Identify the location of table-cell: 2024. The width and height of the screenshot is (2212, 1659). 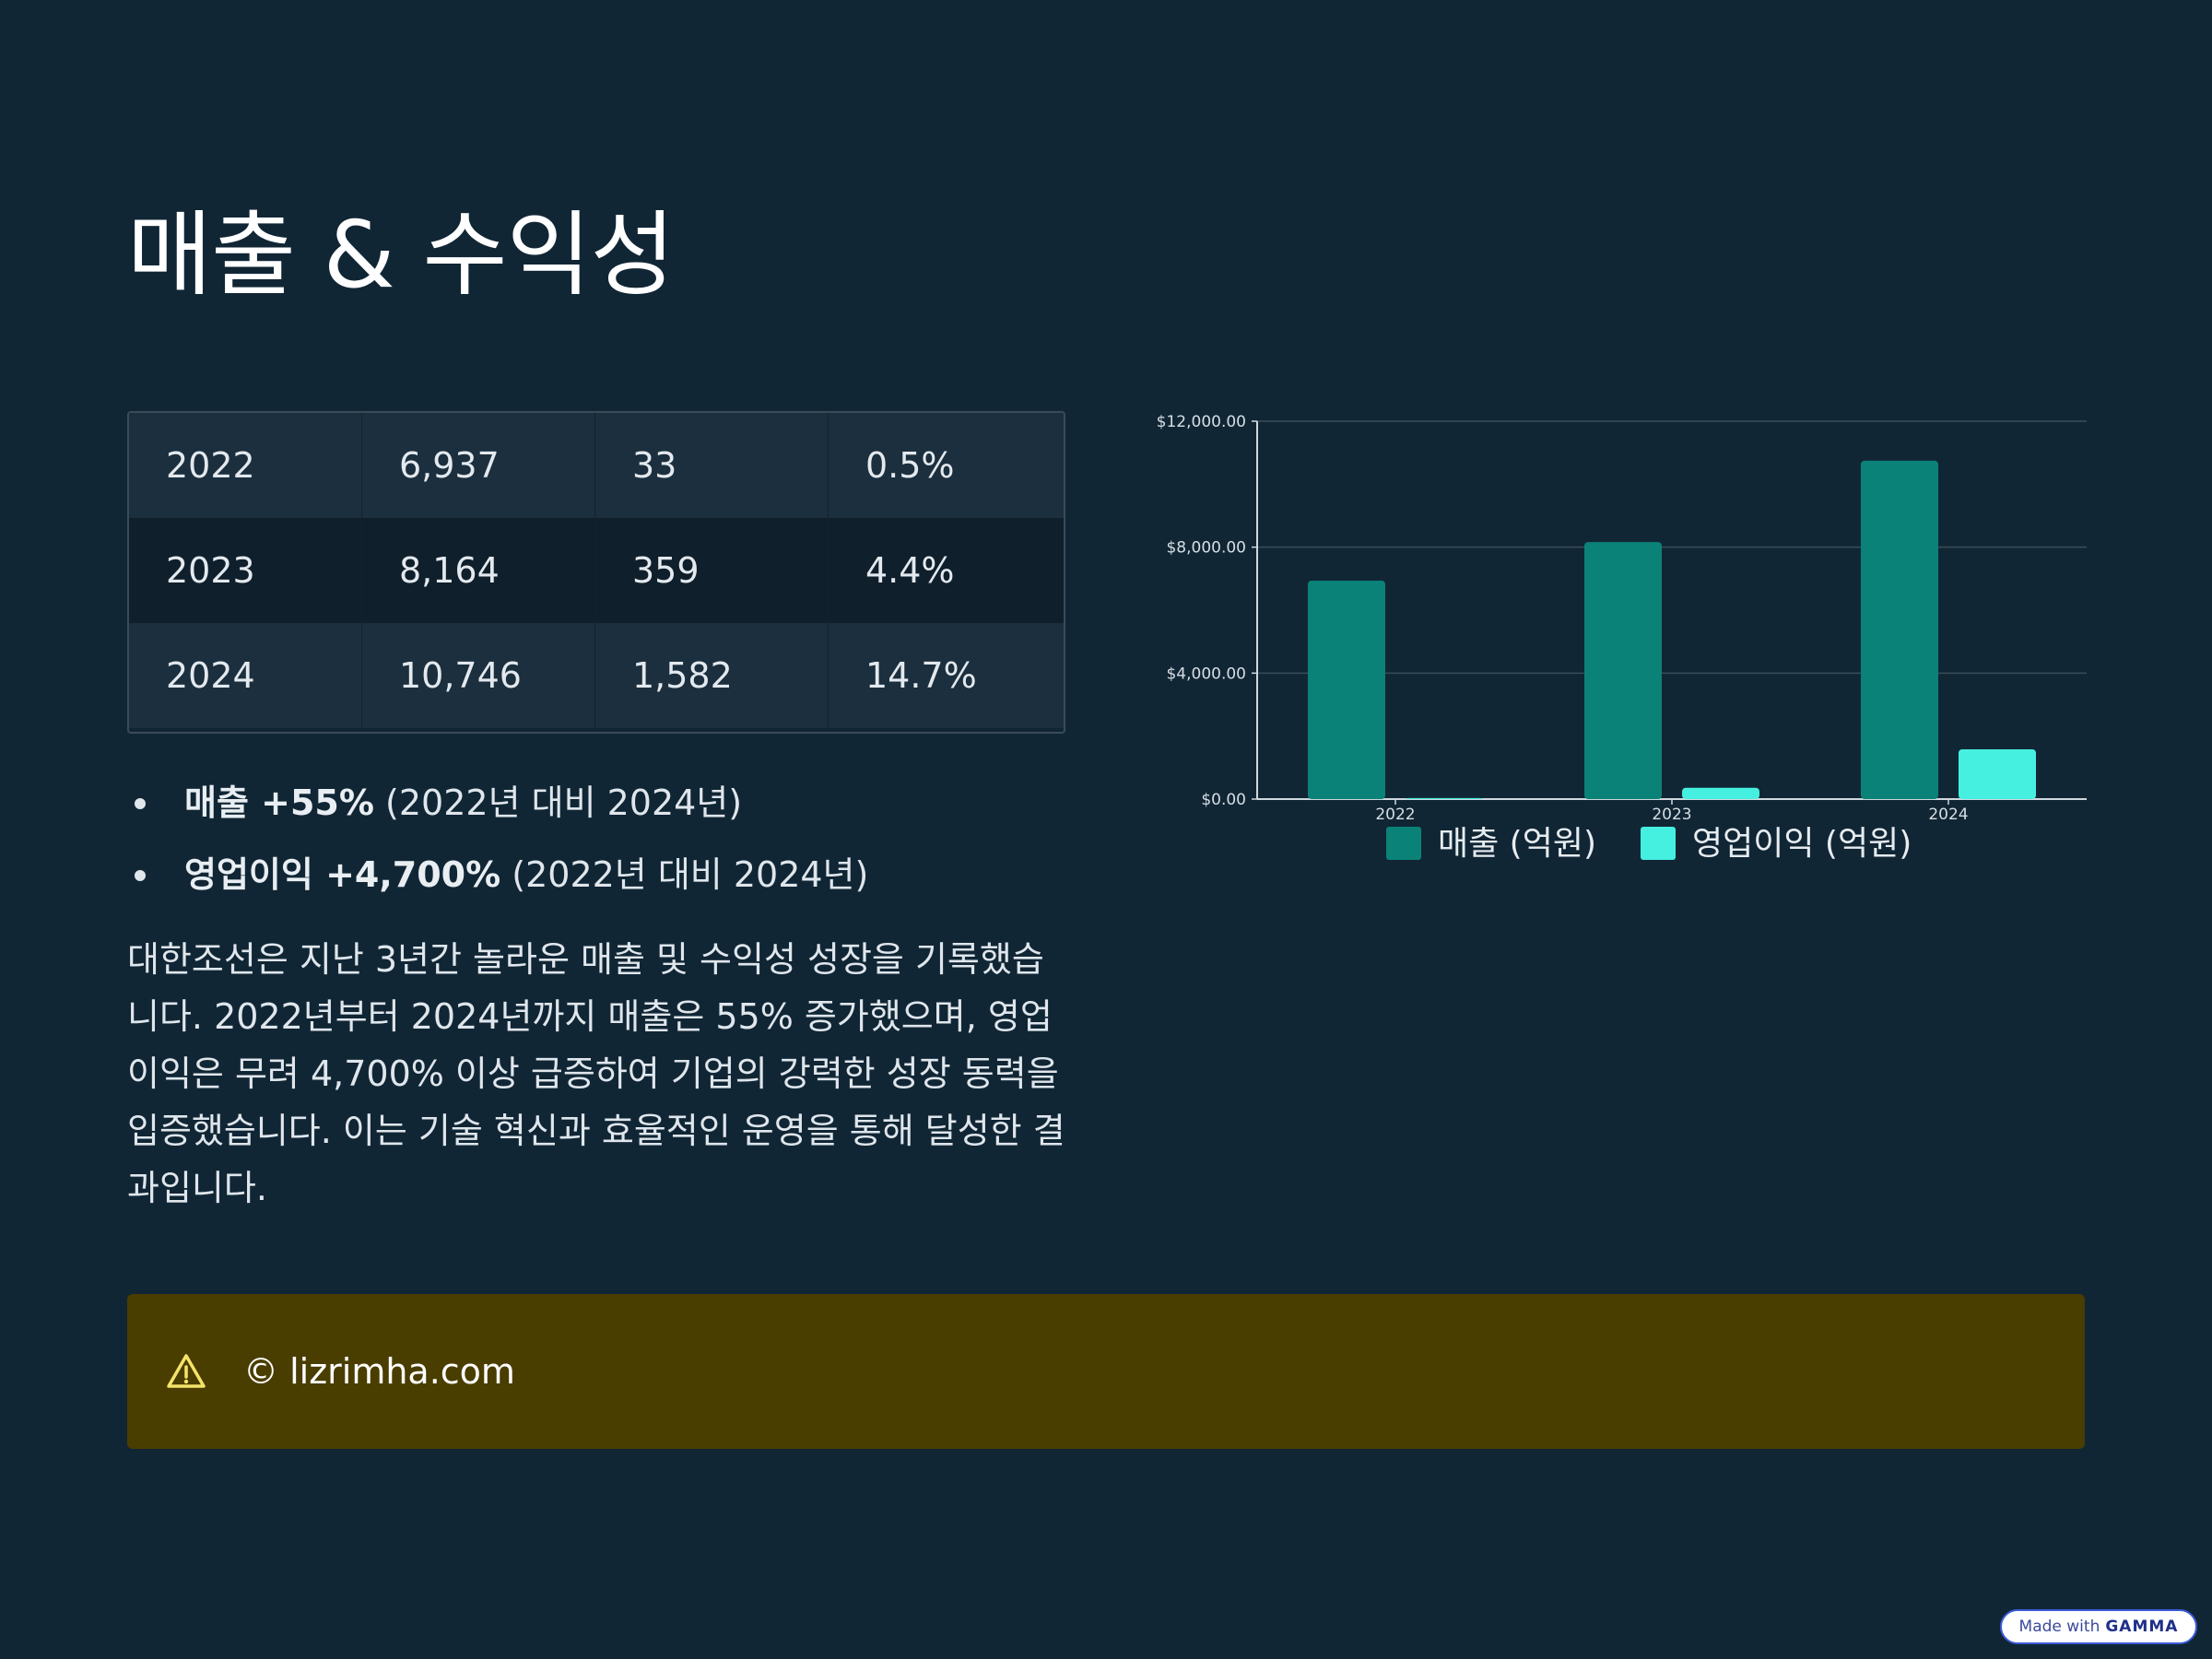
(245, 675).